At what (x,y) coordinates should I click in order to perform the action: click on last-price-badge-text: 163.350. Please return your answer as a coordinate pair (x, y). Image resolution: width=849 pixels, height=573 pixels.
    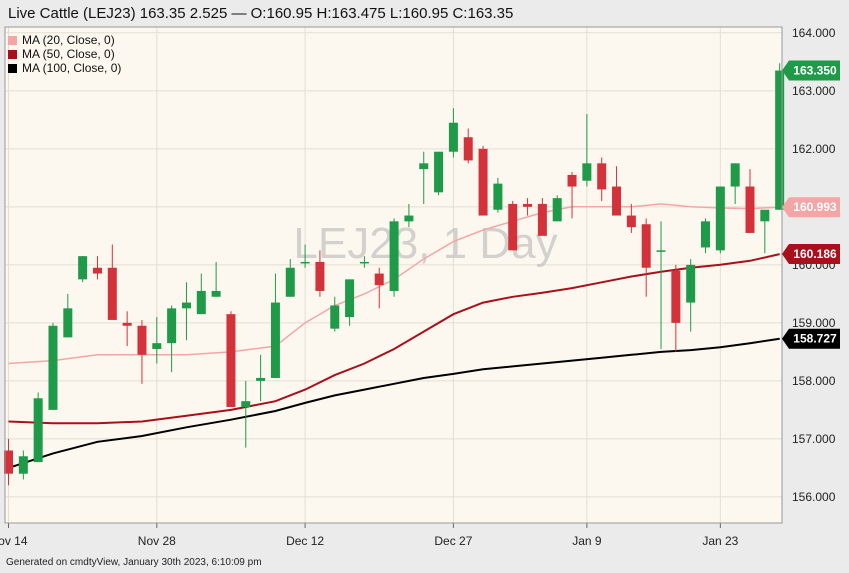
    Looking at the image, I should click on (815, 71).